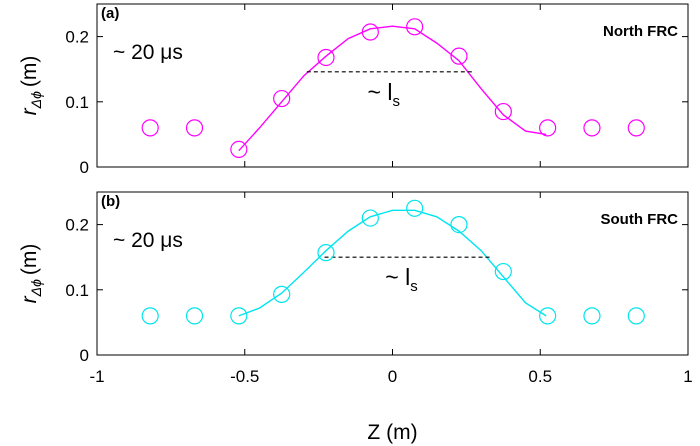  What do you see at coordinates (640, 31) in the screenshot?
I see `panel-title: North FRC` at bounding box center [640, 31].